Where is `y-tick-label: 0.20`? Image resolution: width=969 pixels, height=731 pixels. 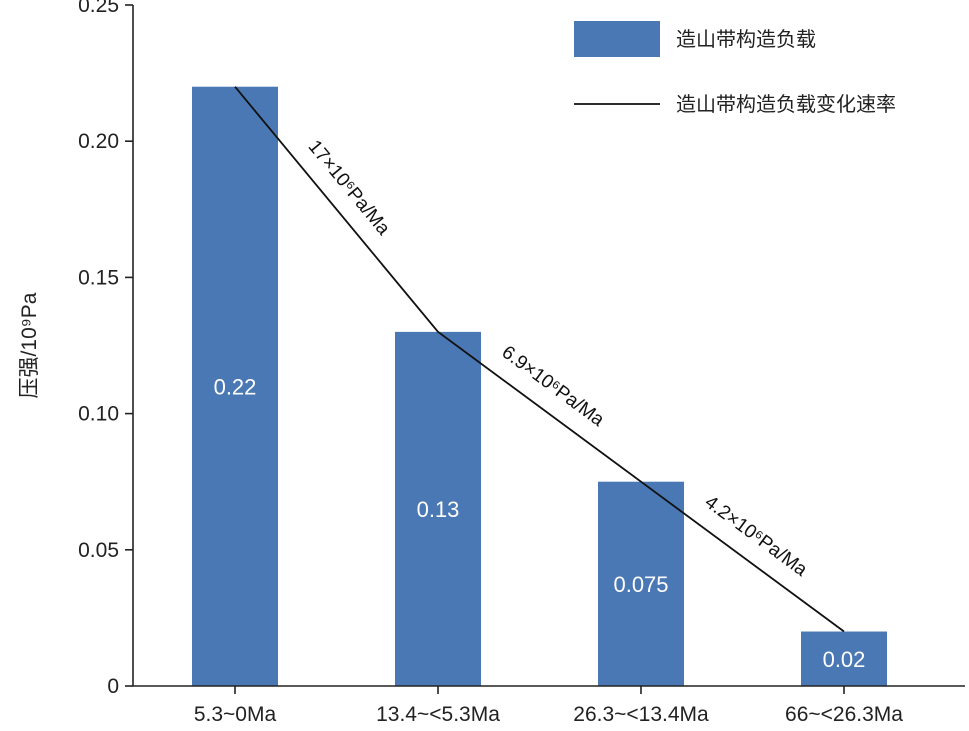
y-tick-label: 0.20 is located at coordinates (98, 141).